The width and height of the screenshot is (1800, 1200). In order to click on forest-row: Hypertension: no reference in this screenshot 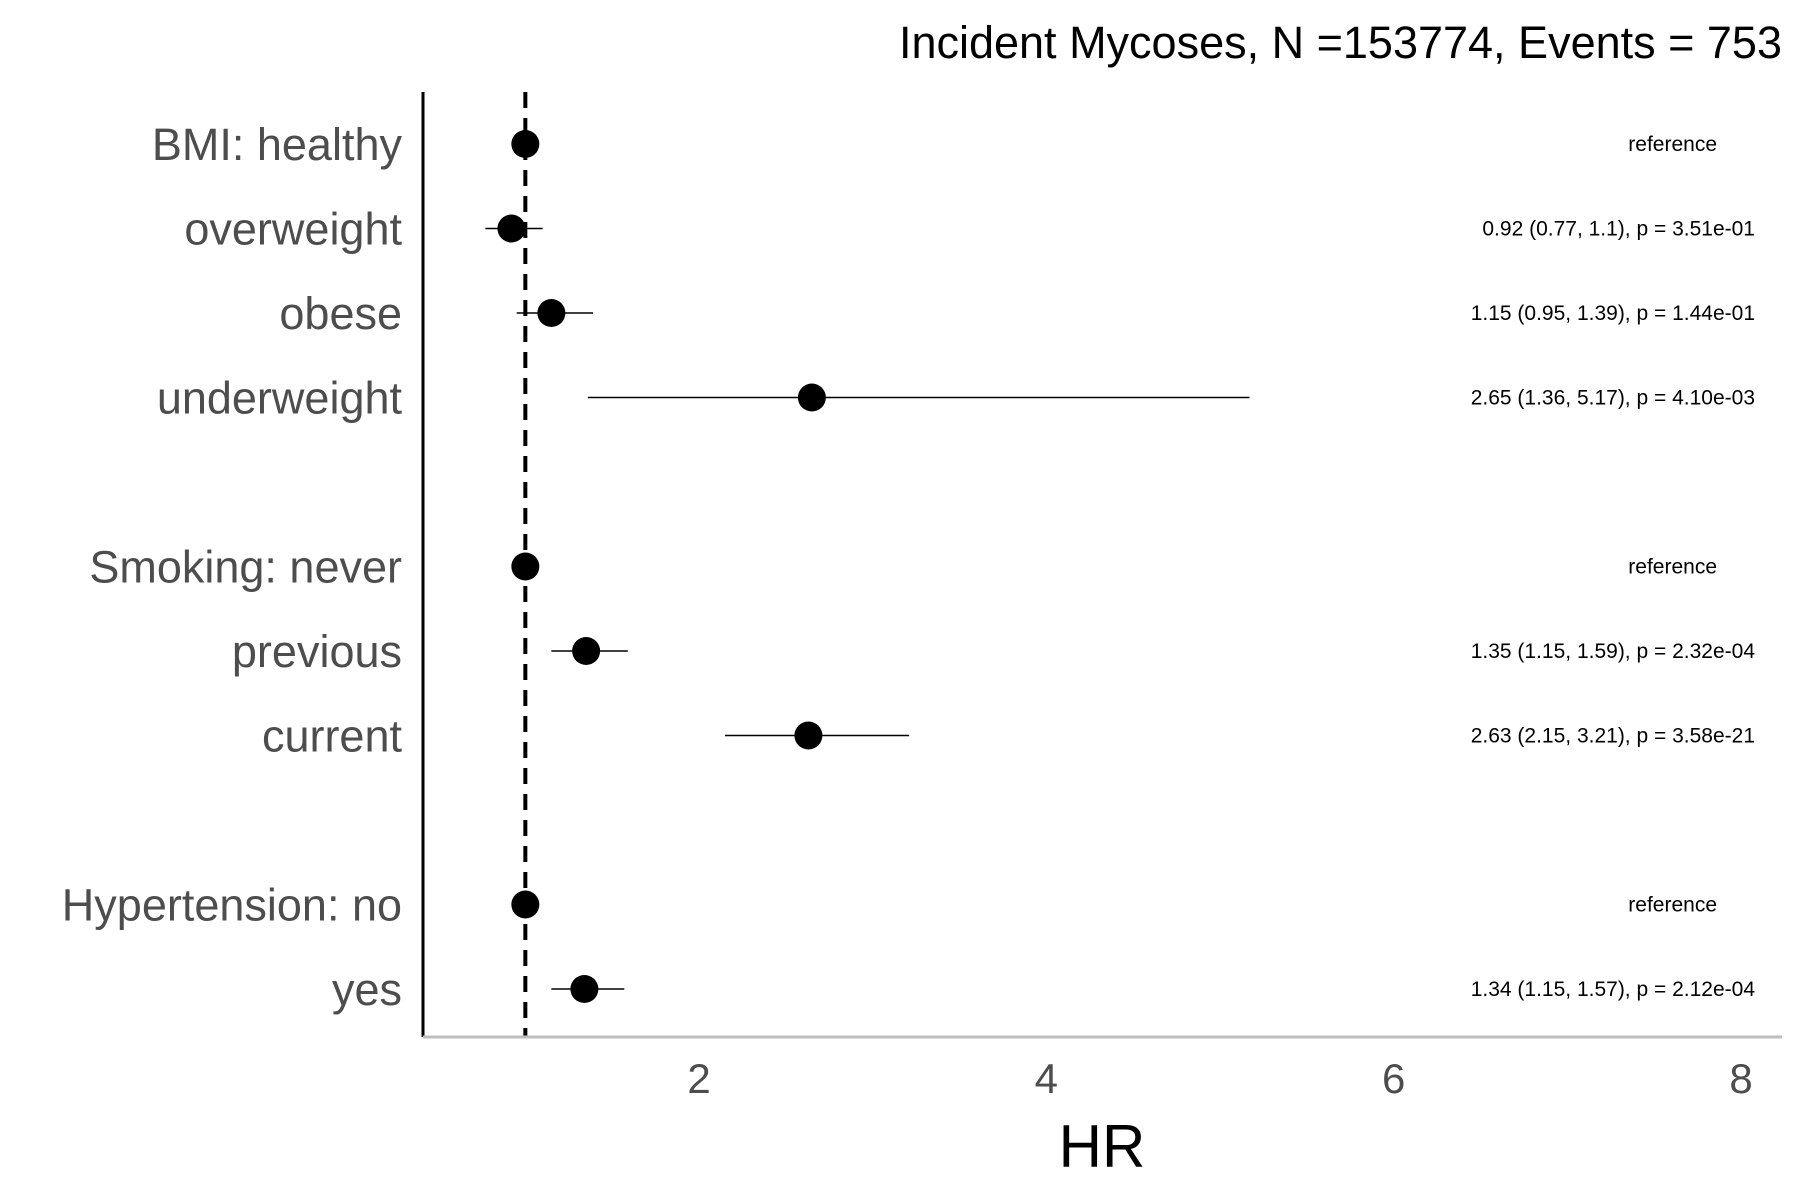, I will do `click(889, 905)`.